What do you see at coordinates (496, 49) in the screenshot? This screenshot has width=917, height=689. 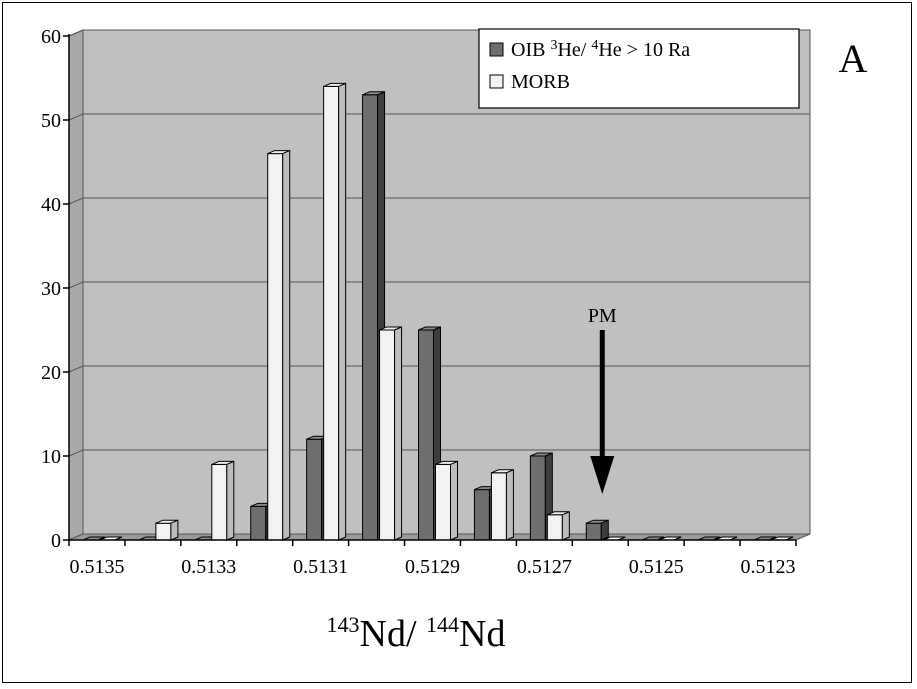 I see `legend-swatch-oib` at bounding box center [496, 49].